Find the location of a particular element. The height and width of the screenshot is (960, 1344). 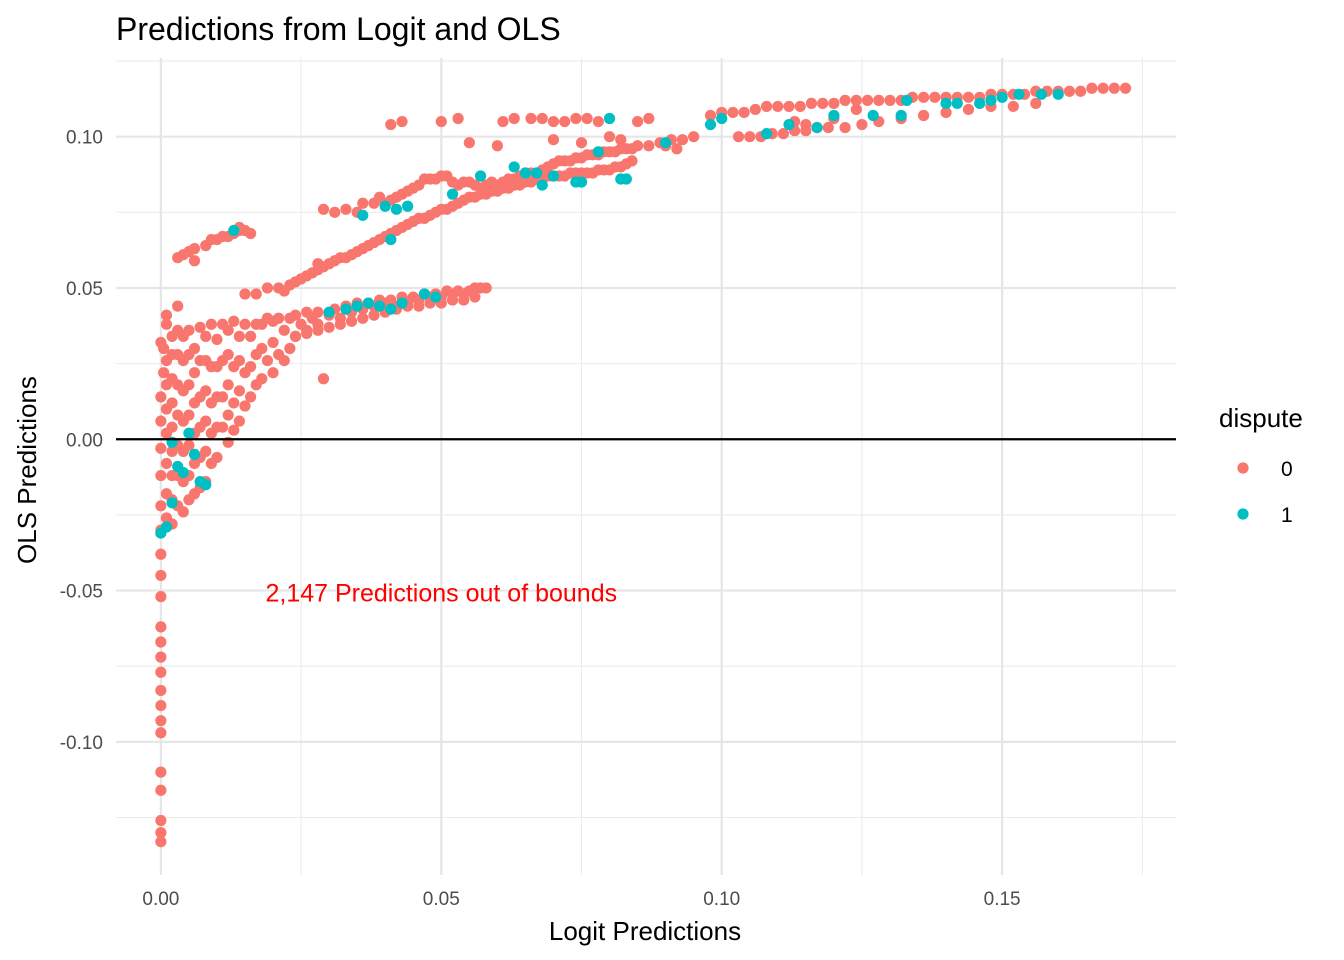

x-tick-label: 0.05 is located at coordinates (441, 899).